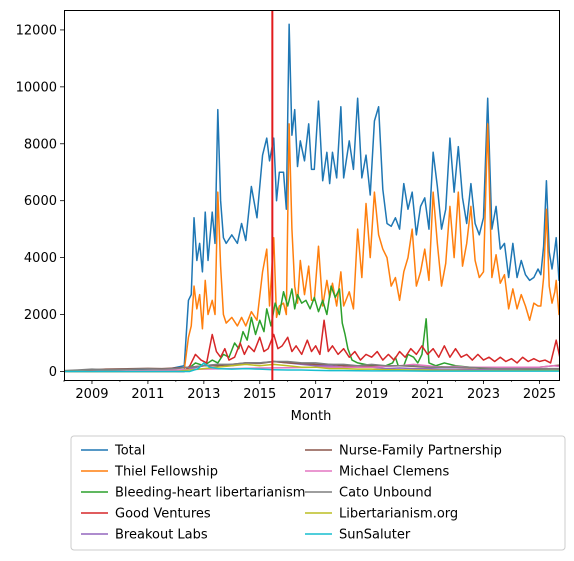 Image resolution: width=574 pixels, height=561 pixels. What do you see at coordinates (375, 535) in the screenshot?
I see `legend-label: SunSaluter` at bounding box center [375, 535].